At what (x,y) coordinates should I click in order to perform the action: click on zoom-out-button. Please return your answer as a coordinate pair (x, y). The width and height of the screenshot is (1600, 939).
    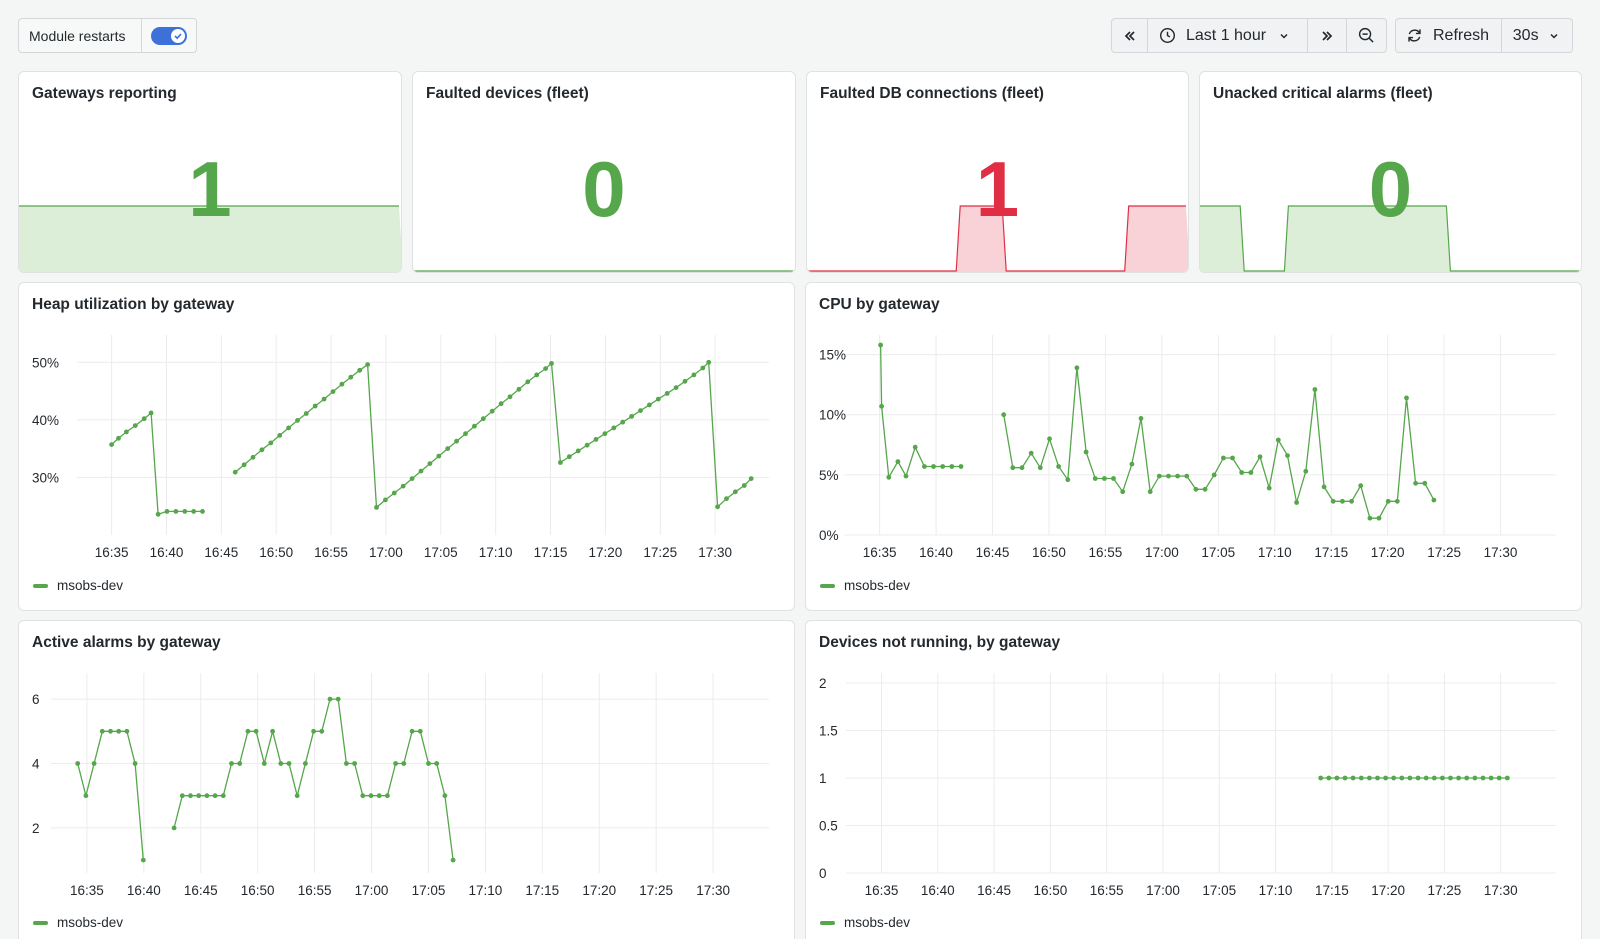
    Looking at the image, I should click on (1366, 35).